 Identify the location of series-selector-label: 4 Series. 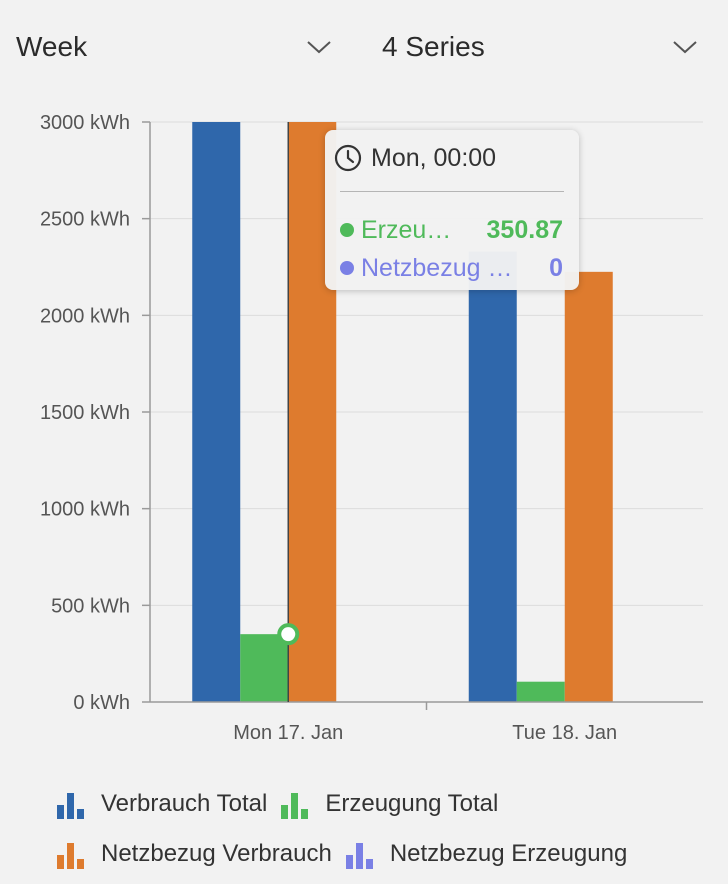
(433, 46).